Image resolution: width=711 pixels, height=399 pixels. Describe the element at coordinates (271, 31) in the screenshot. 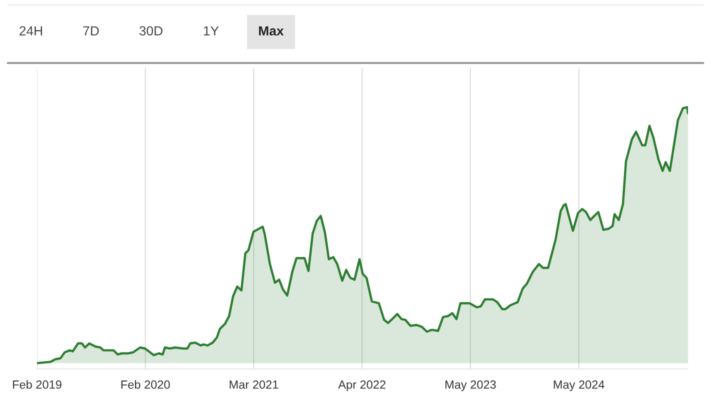

I see `text: Max` at that location.